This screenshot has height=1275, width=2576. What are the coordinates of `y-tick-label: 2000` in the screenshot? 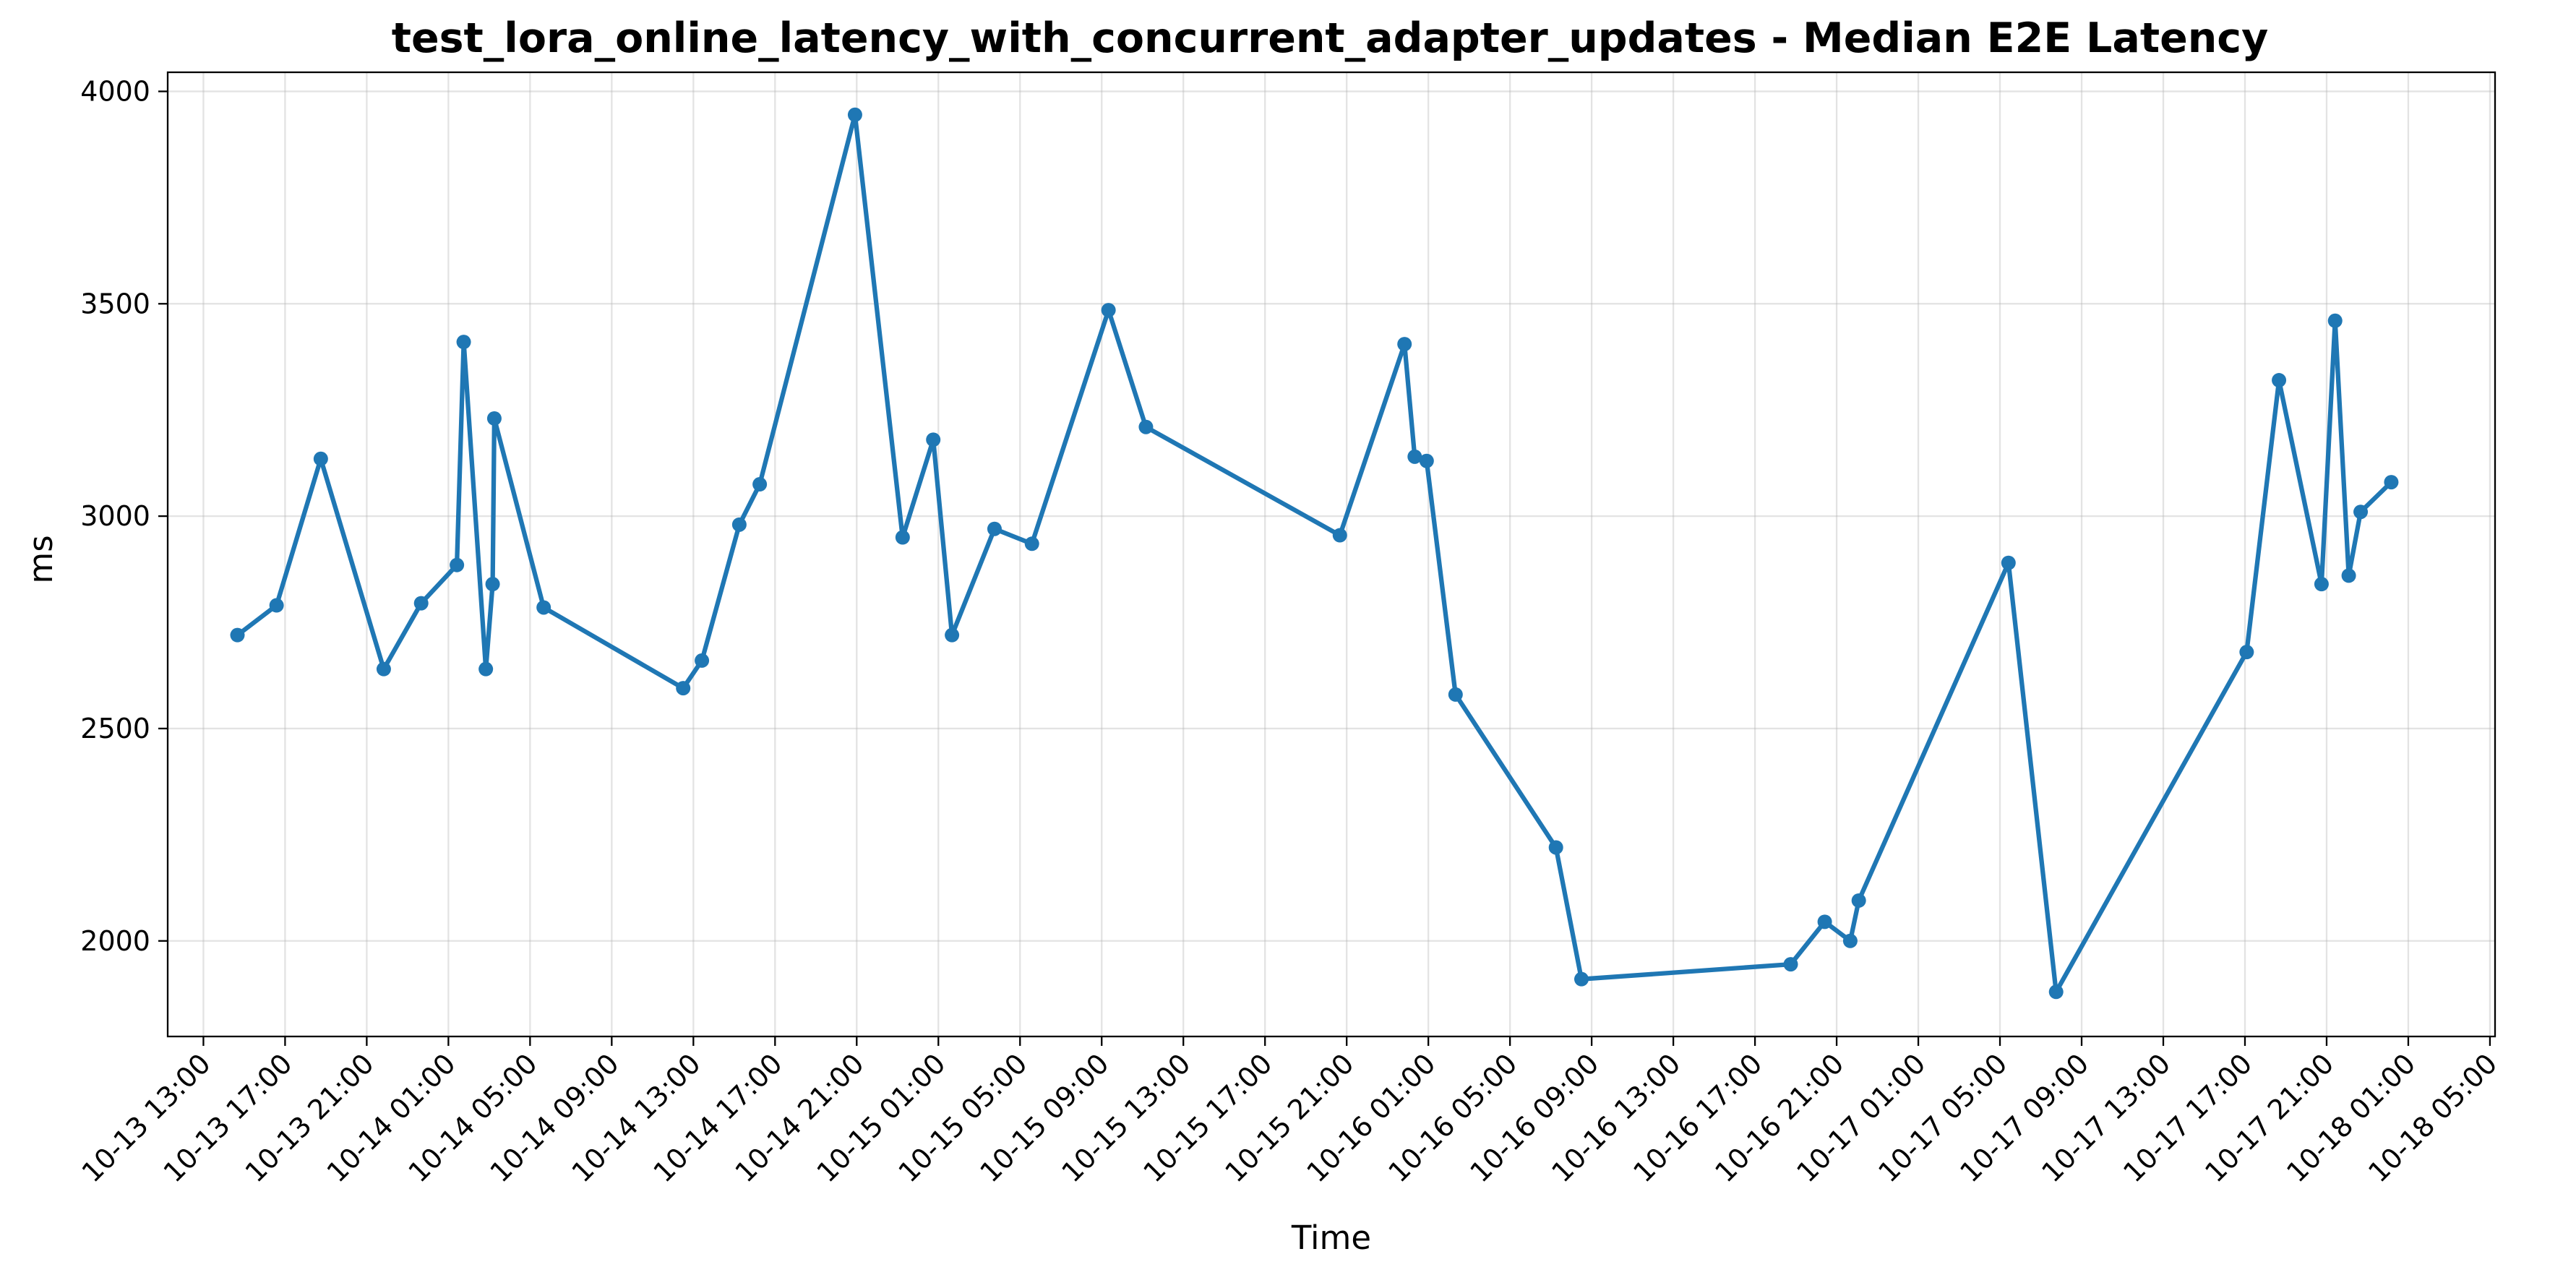 It's located at (115, 941).